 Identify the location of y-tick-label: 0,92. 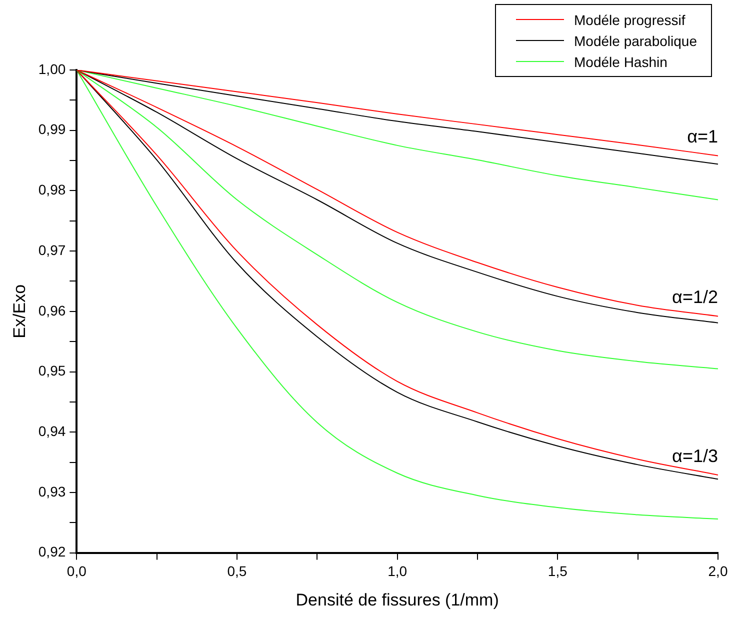
(52, 552).